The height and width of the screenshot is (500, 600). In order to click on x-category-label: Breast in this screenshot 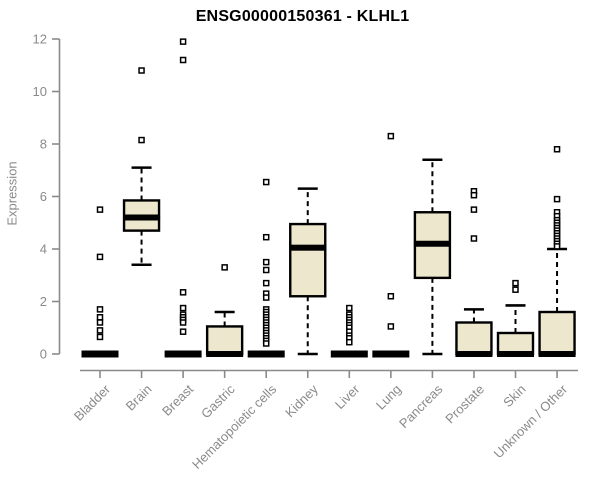, I will do `click(177, 399)`.